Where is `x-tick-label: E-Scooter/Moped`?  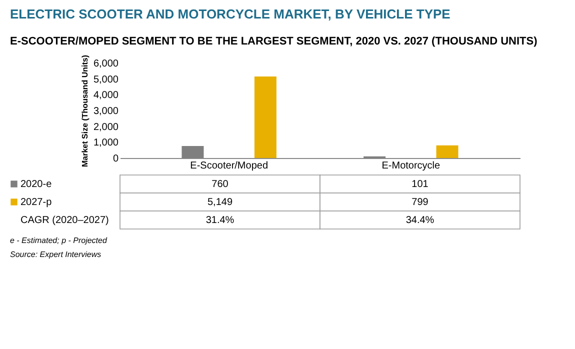
x-tick-label: E-Scooter/Moped is located at coordinates (229, 166).